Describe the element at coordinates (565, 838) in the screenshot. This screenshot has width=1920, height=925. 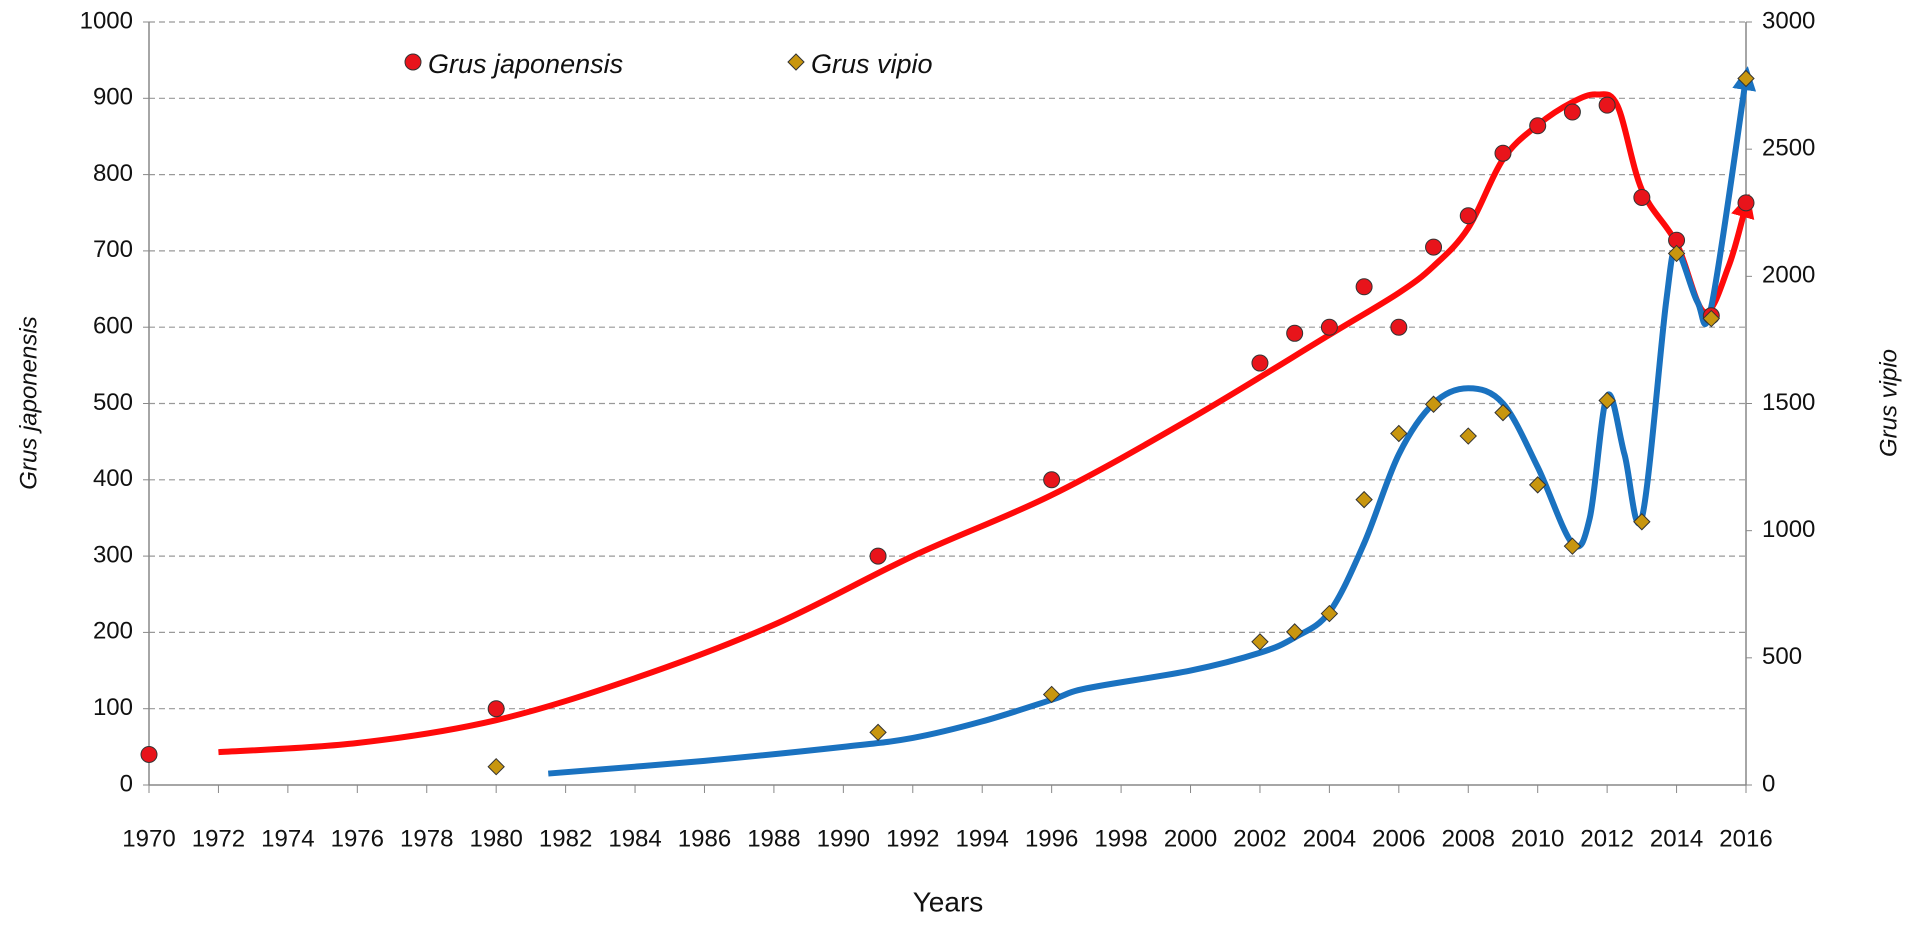
I see `x-tick-label: 1982` at that location.